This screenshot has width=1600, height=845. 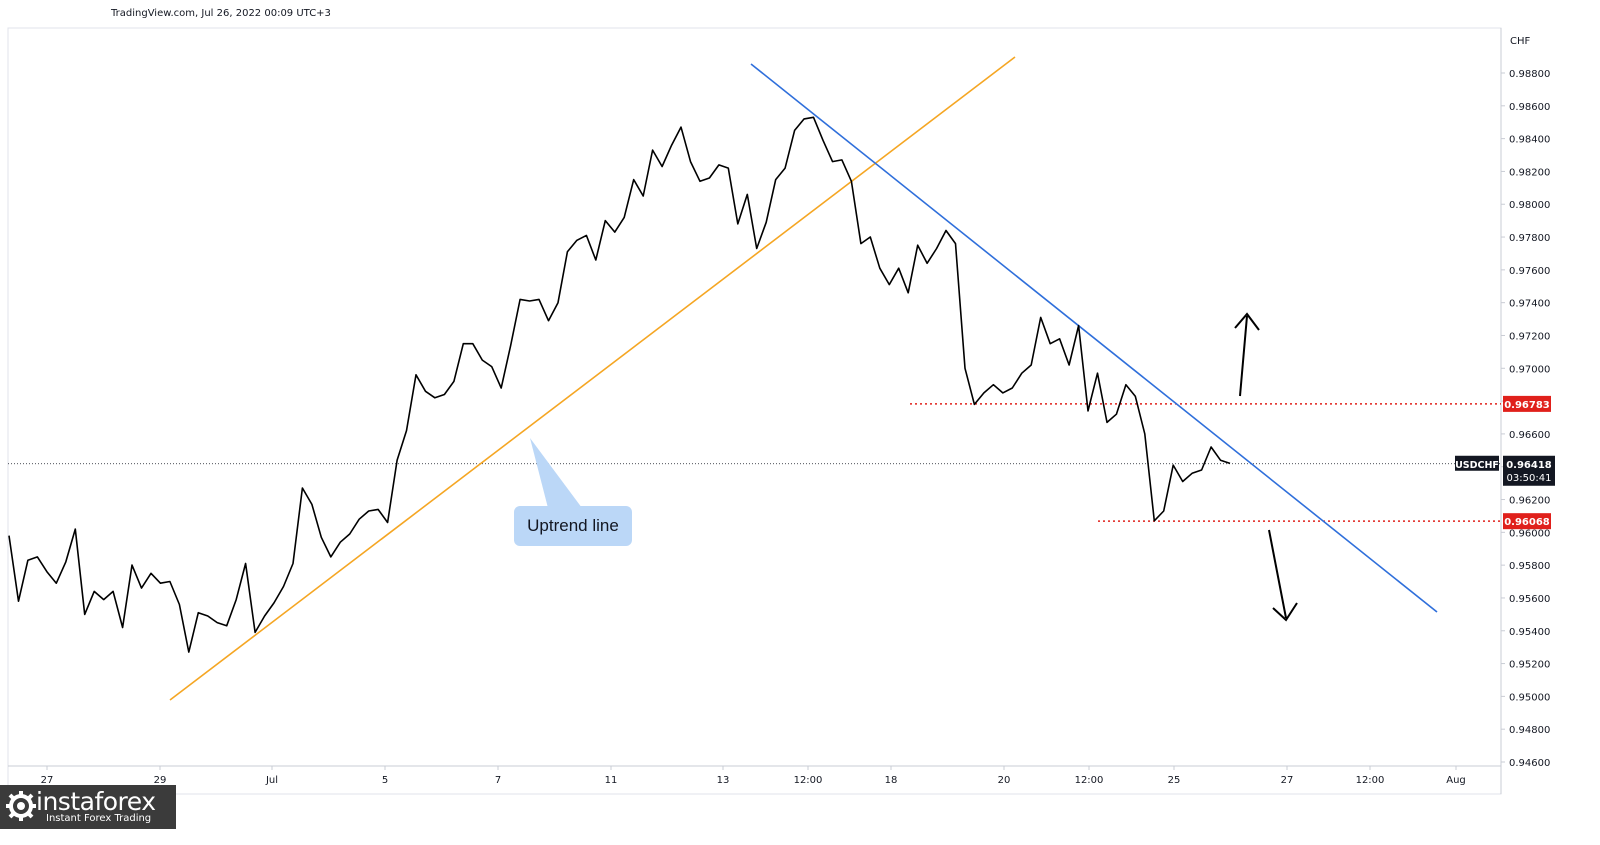 What do you see at coordinates (1529, 205) in the screenshot?
I see `y-tick-label: 0.98000` at bounding box center [1529, 205].